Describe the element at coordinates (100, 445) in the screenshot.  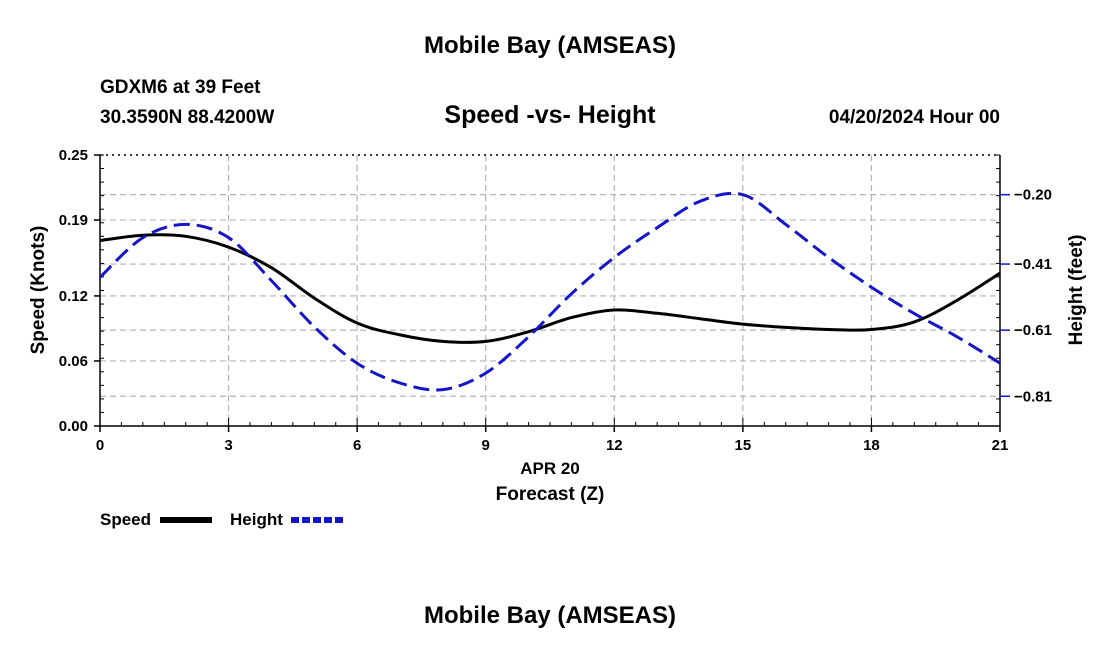
I see `x-tick-label: 0` at that location.